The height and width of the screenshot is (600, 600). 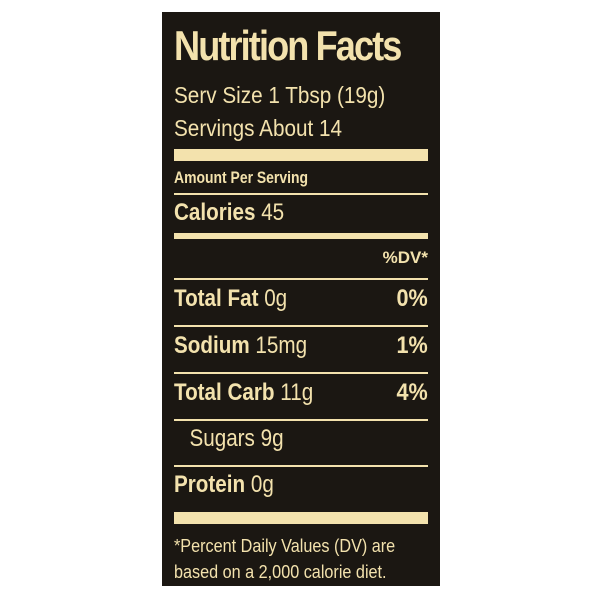 What do you see at coordinates (215, 212) in the screenshot?
I see `calories-label: Calories` at bounding box center [215, 212].